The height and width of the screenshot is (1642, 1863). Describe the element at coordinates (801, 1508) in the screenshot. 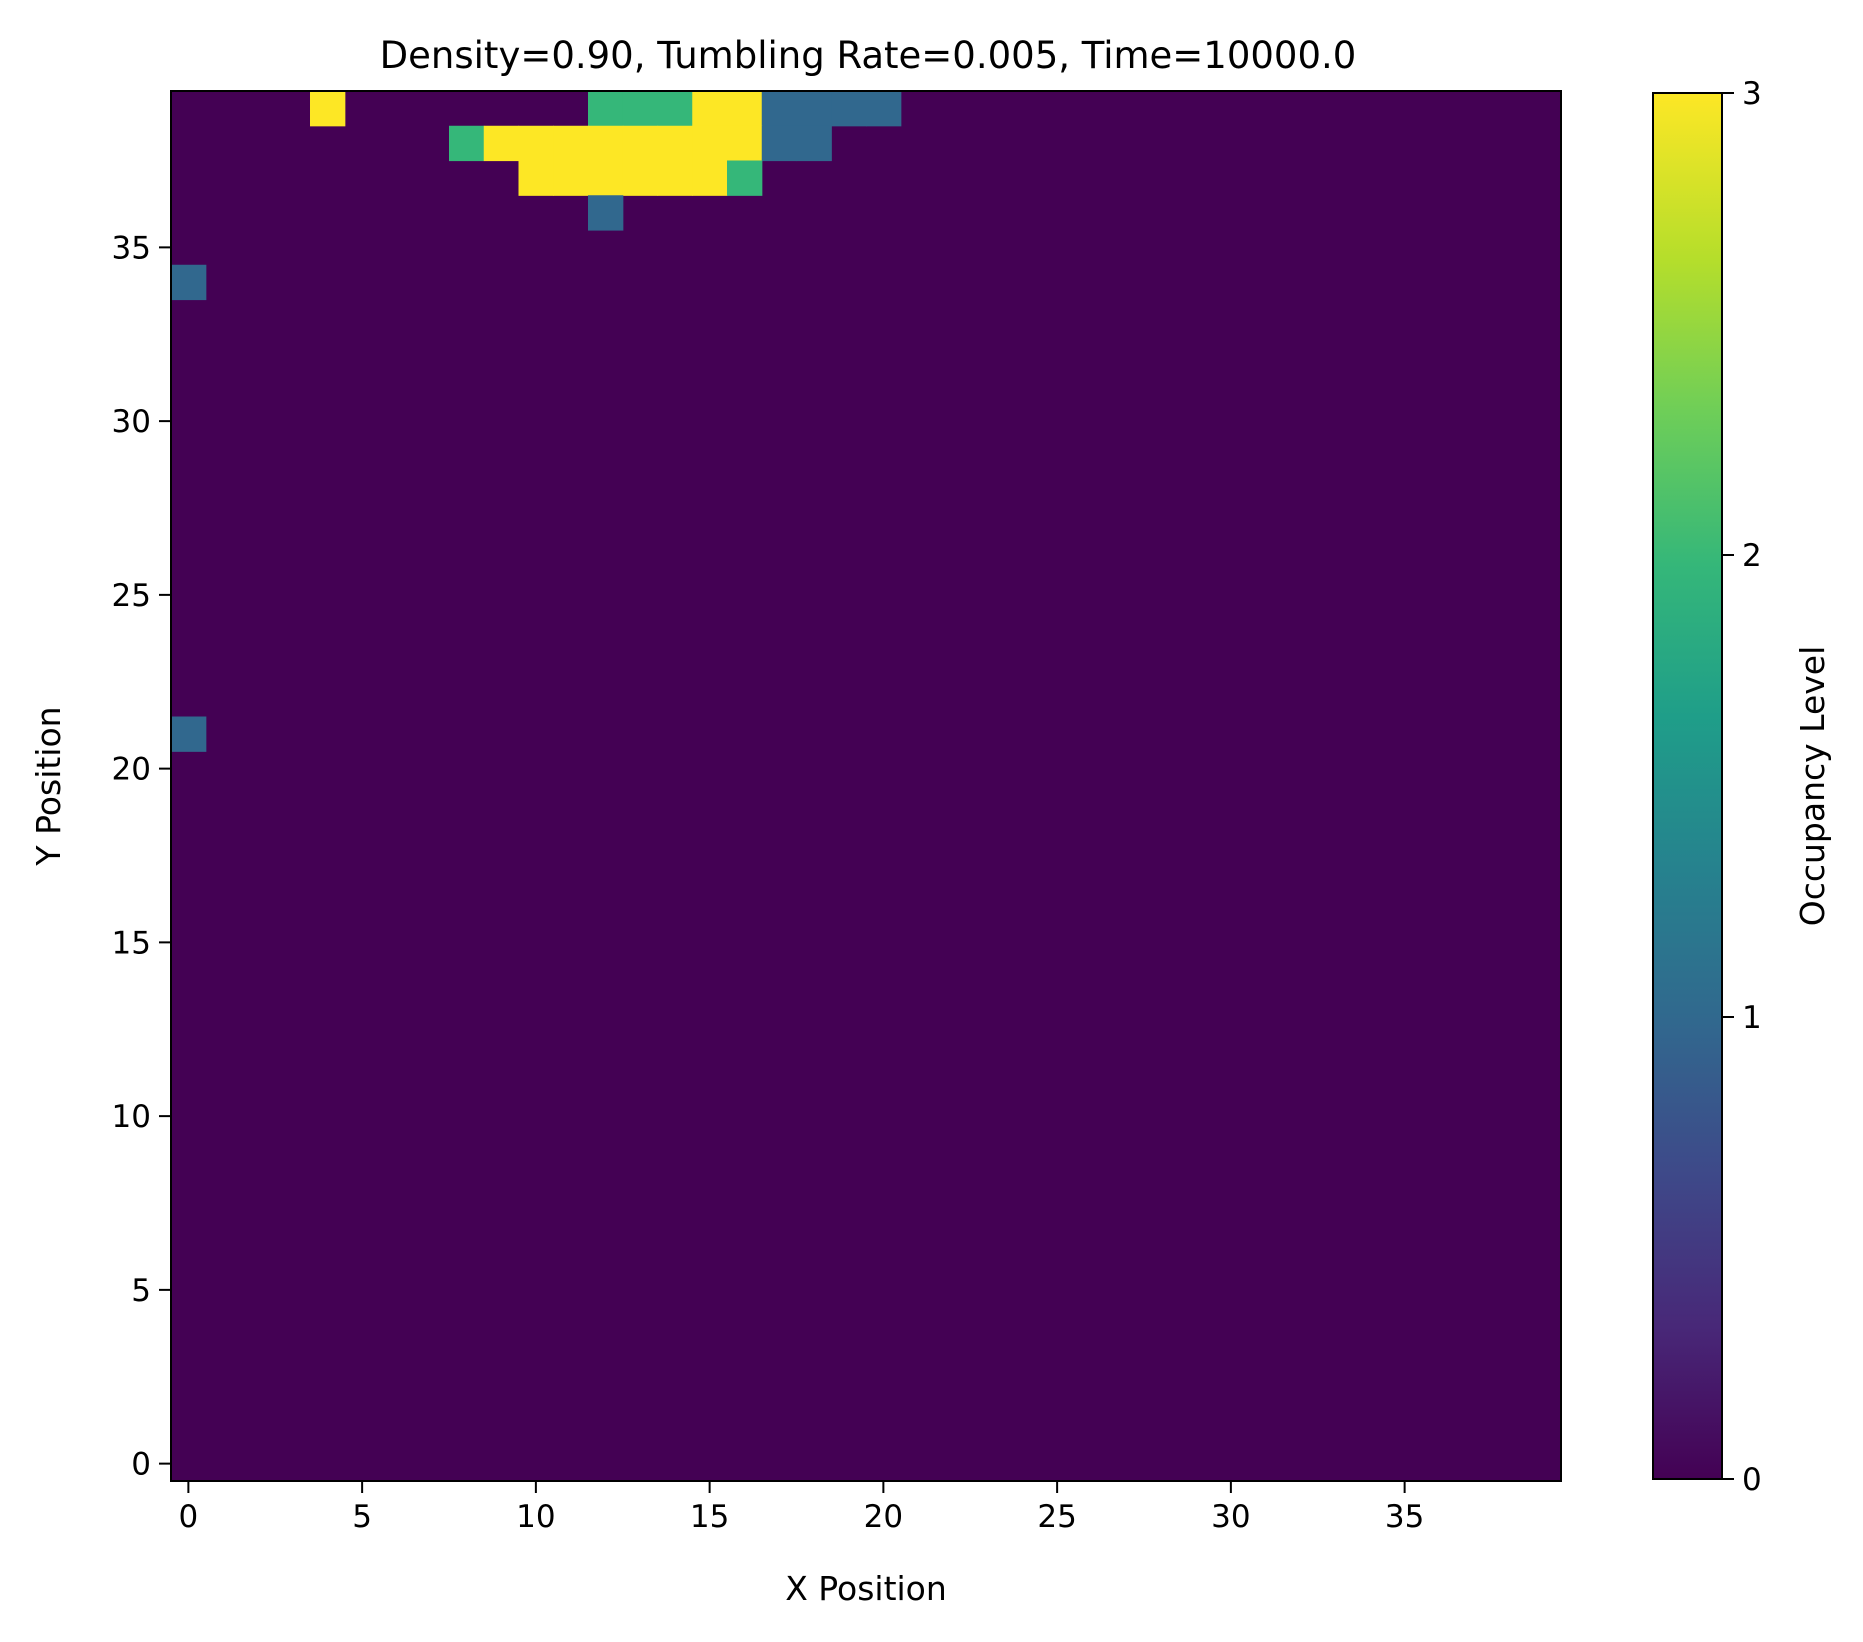

I see `x-axis: 0 5 10 15 20 25 30 35` at that location.